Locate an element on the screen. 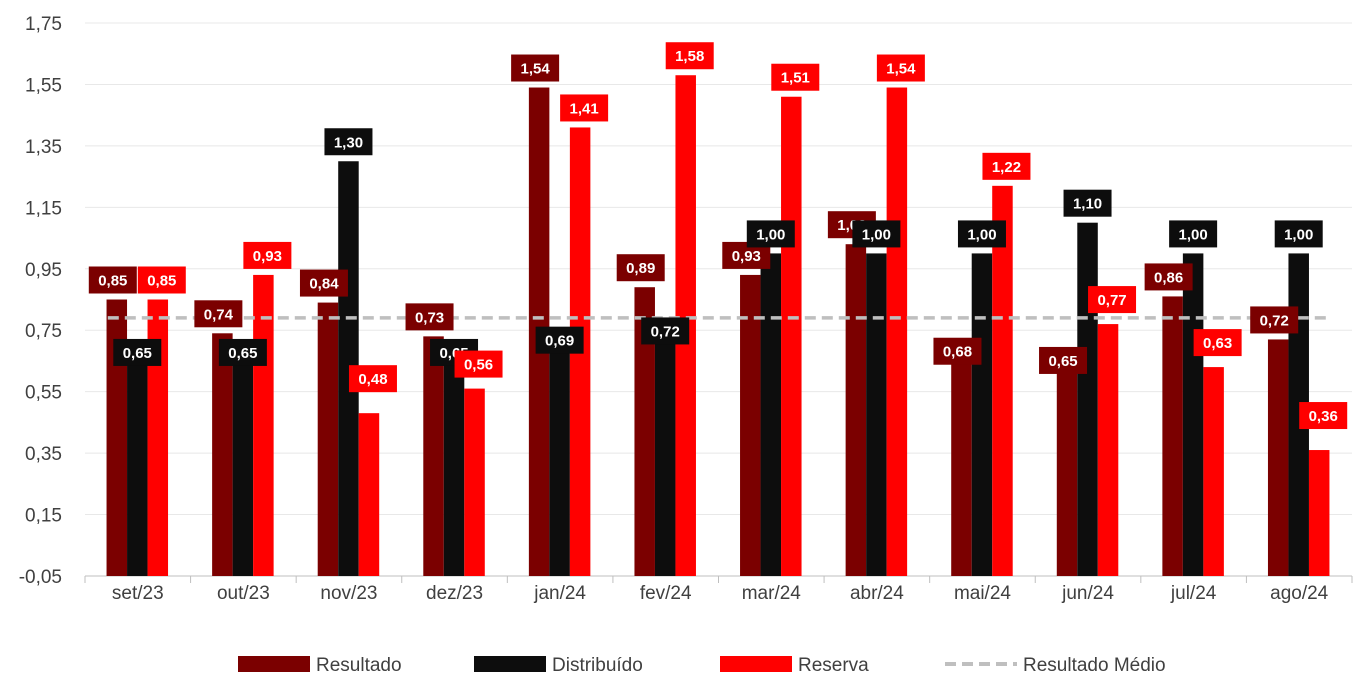 Image resolution: width=1355 pixels, height=684 pixels. data-label: 0,56 is located at coordinates (478, 365).